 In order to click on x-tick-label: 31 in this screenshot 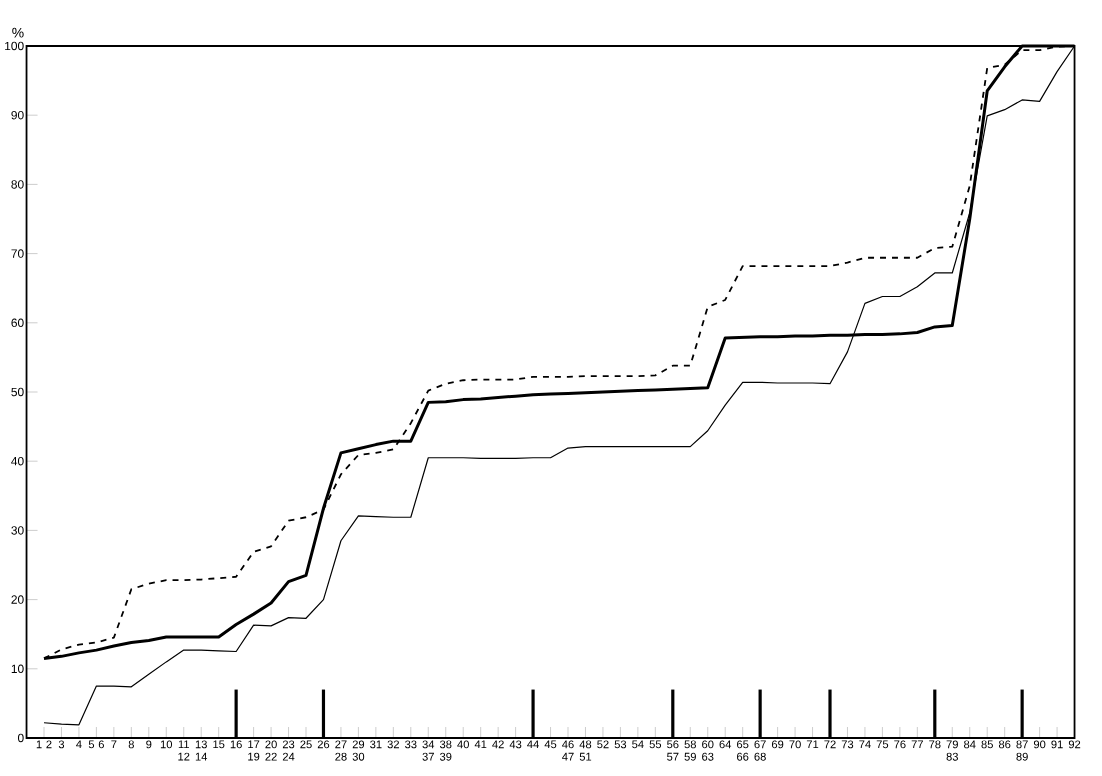, I will do `click(376, 744)`.